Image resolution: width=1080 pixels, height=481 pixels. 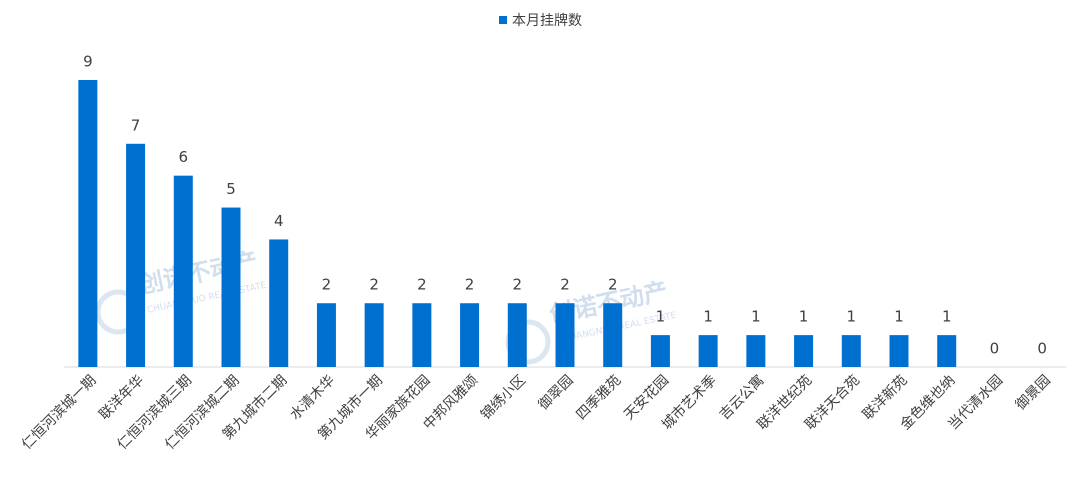 I want to click on data-label: 9, so click(x=88, y=62).